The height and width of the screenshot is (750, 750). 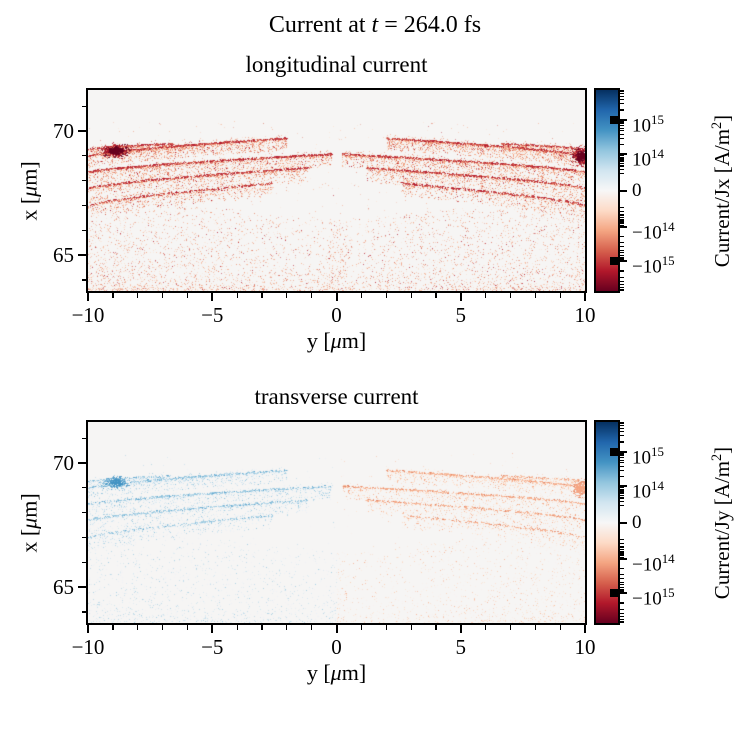 I want to click on figure-title: Current at t = 264.0 fs, so click(x=375, y=25).